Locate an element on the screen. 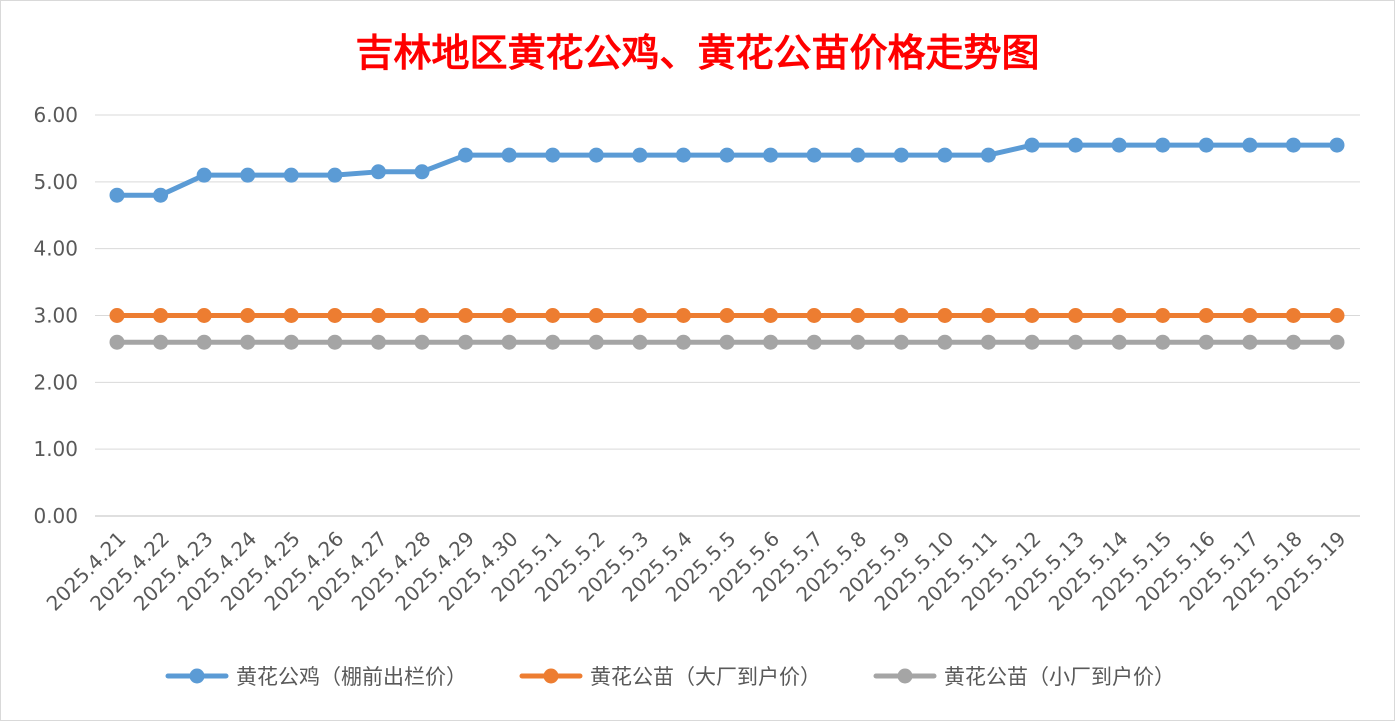  y-tick-label: 3.00 is located at coordinates (55, 316).